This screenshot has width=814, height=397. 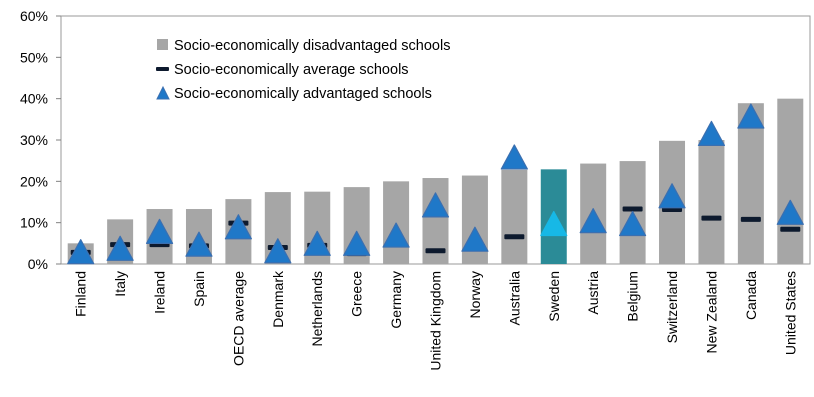 What do you see at coordinates (34, 181) in the screenshot?
I see `y-tick-label: 20%` at bounding box center [34, 181].